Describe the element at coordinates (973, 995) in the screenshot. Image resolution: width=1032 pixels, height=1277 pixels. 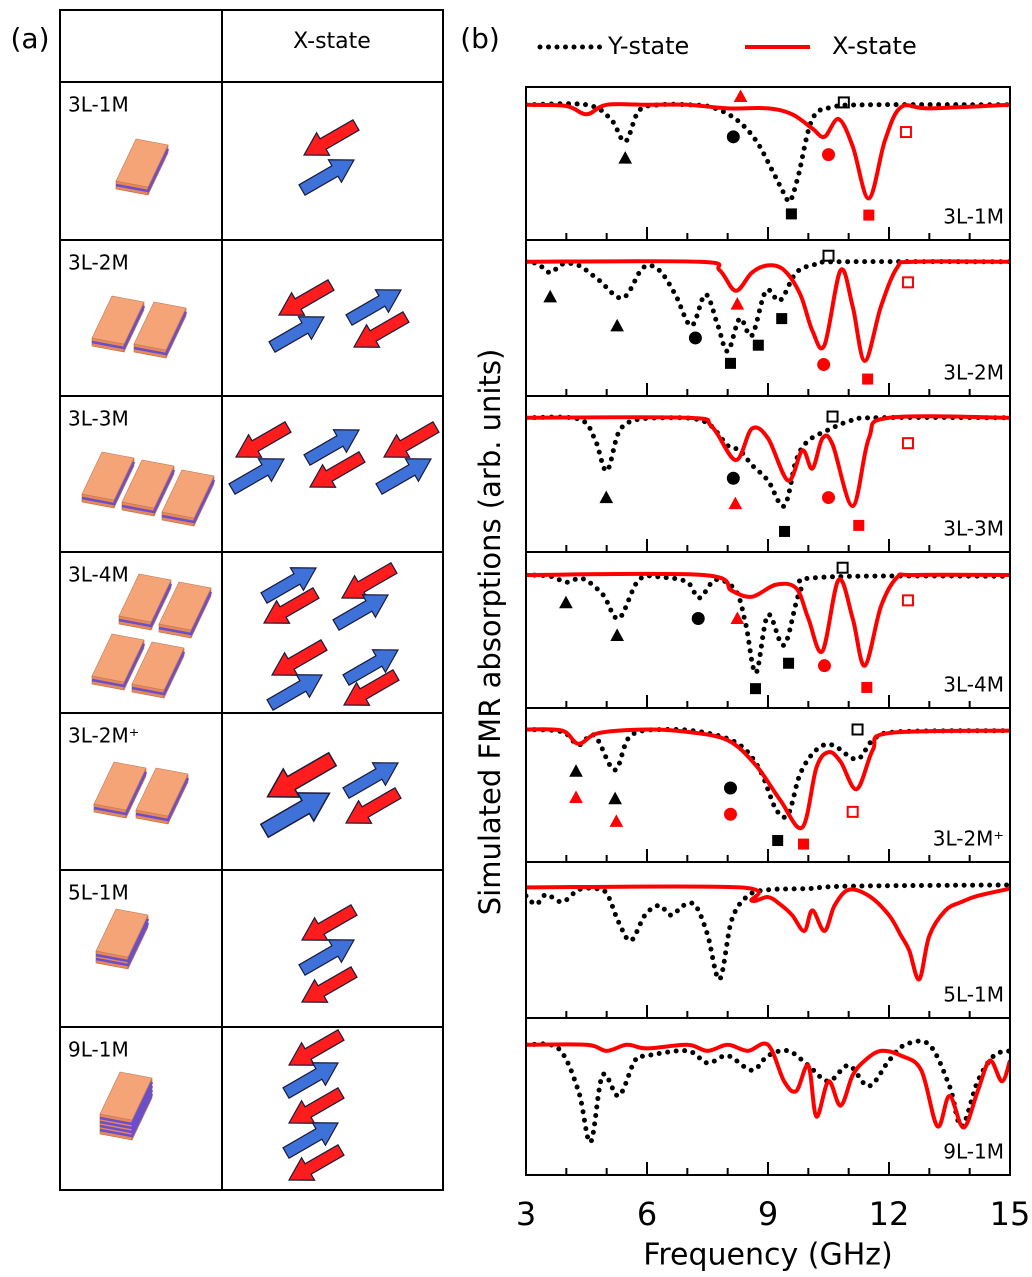
I see `panel-sample-label: 5L-1M` at that location.